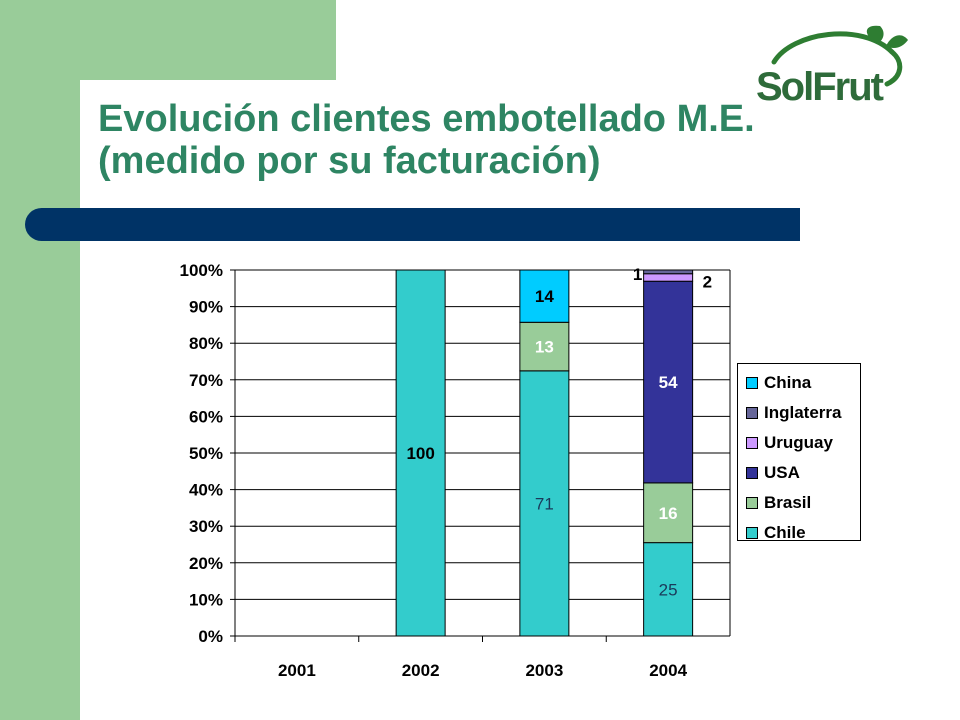 This screenshot has width=960, height=720. I want to click on legend-label: Uruguay, so click(798, 442).